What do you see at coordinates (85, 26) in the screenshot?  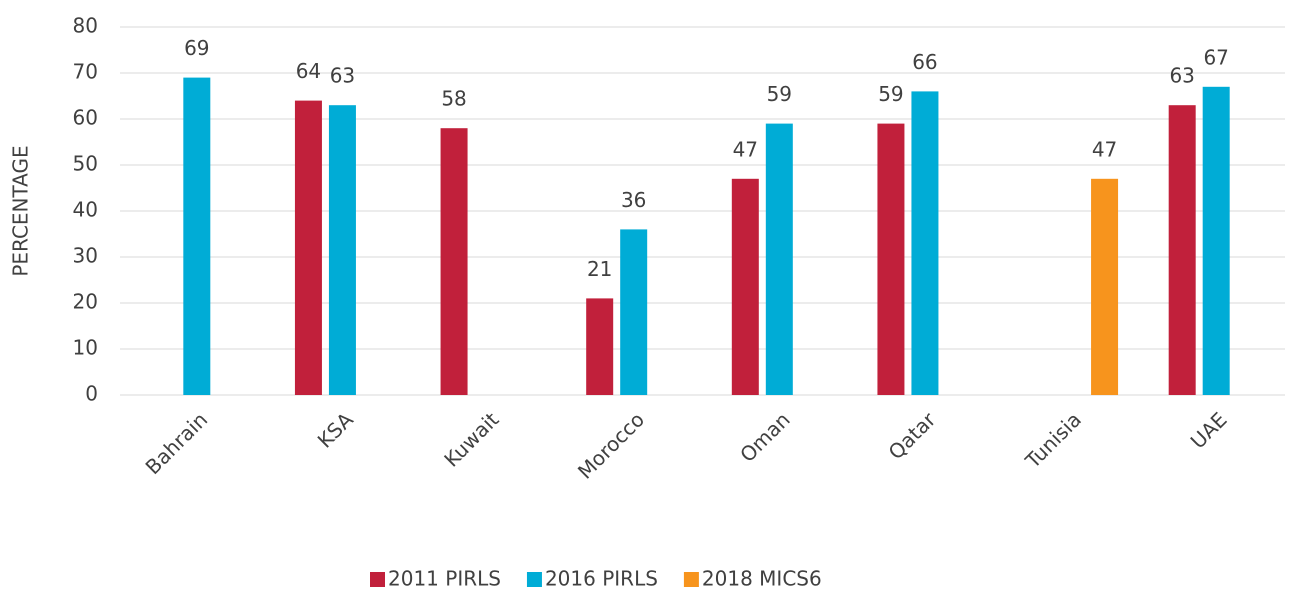 I see `y-tick-label: 80` at bounding box center [85, 26].